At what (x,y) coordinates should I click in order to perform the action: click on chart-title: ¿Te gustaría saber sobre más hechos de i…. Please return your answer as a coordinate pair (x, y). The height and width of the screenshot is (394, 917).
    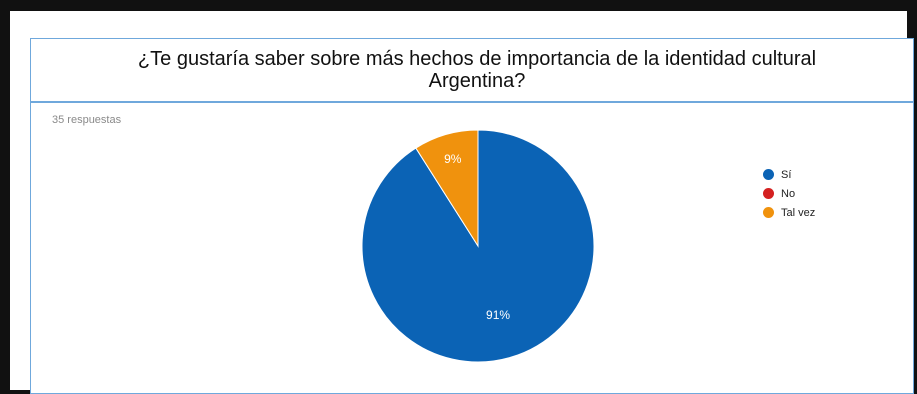
    Looking at the image, I should click on (477, 70).